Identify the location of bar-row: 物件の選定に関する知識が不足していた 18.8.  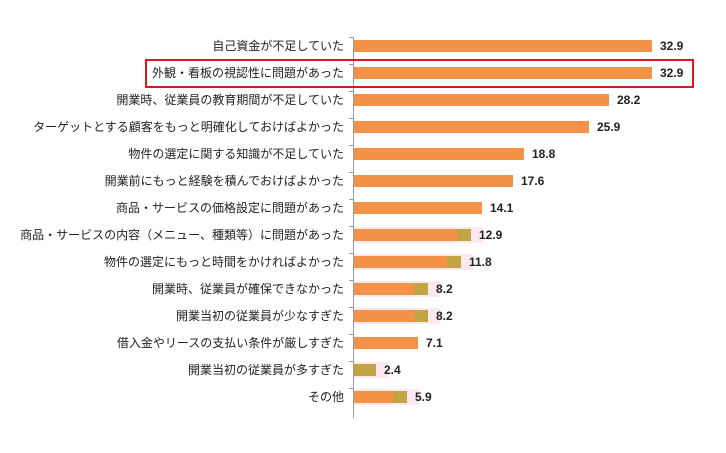
(363, 154).